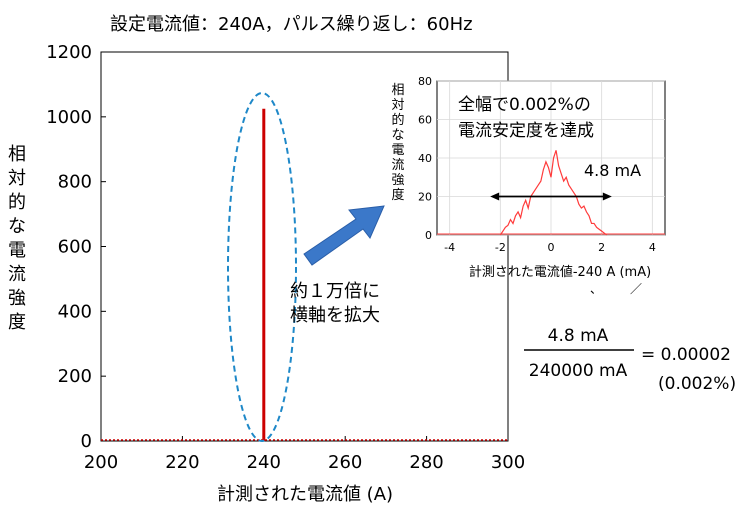 The width and height of the screenshot is (754, 508). I want to click on main-y-tick-label: 1200, so click(69, 52).